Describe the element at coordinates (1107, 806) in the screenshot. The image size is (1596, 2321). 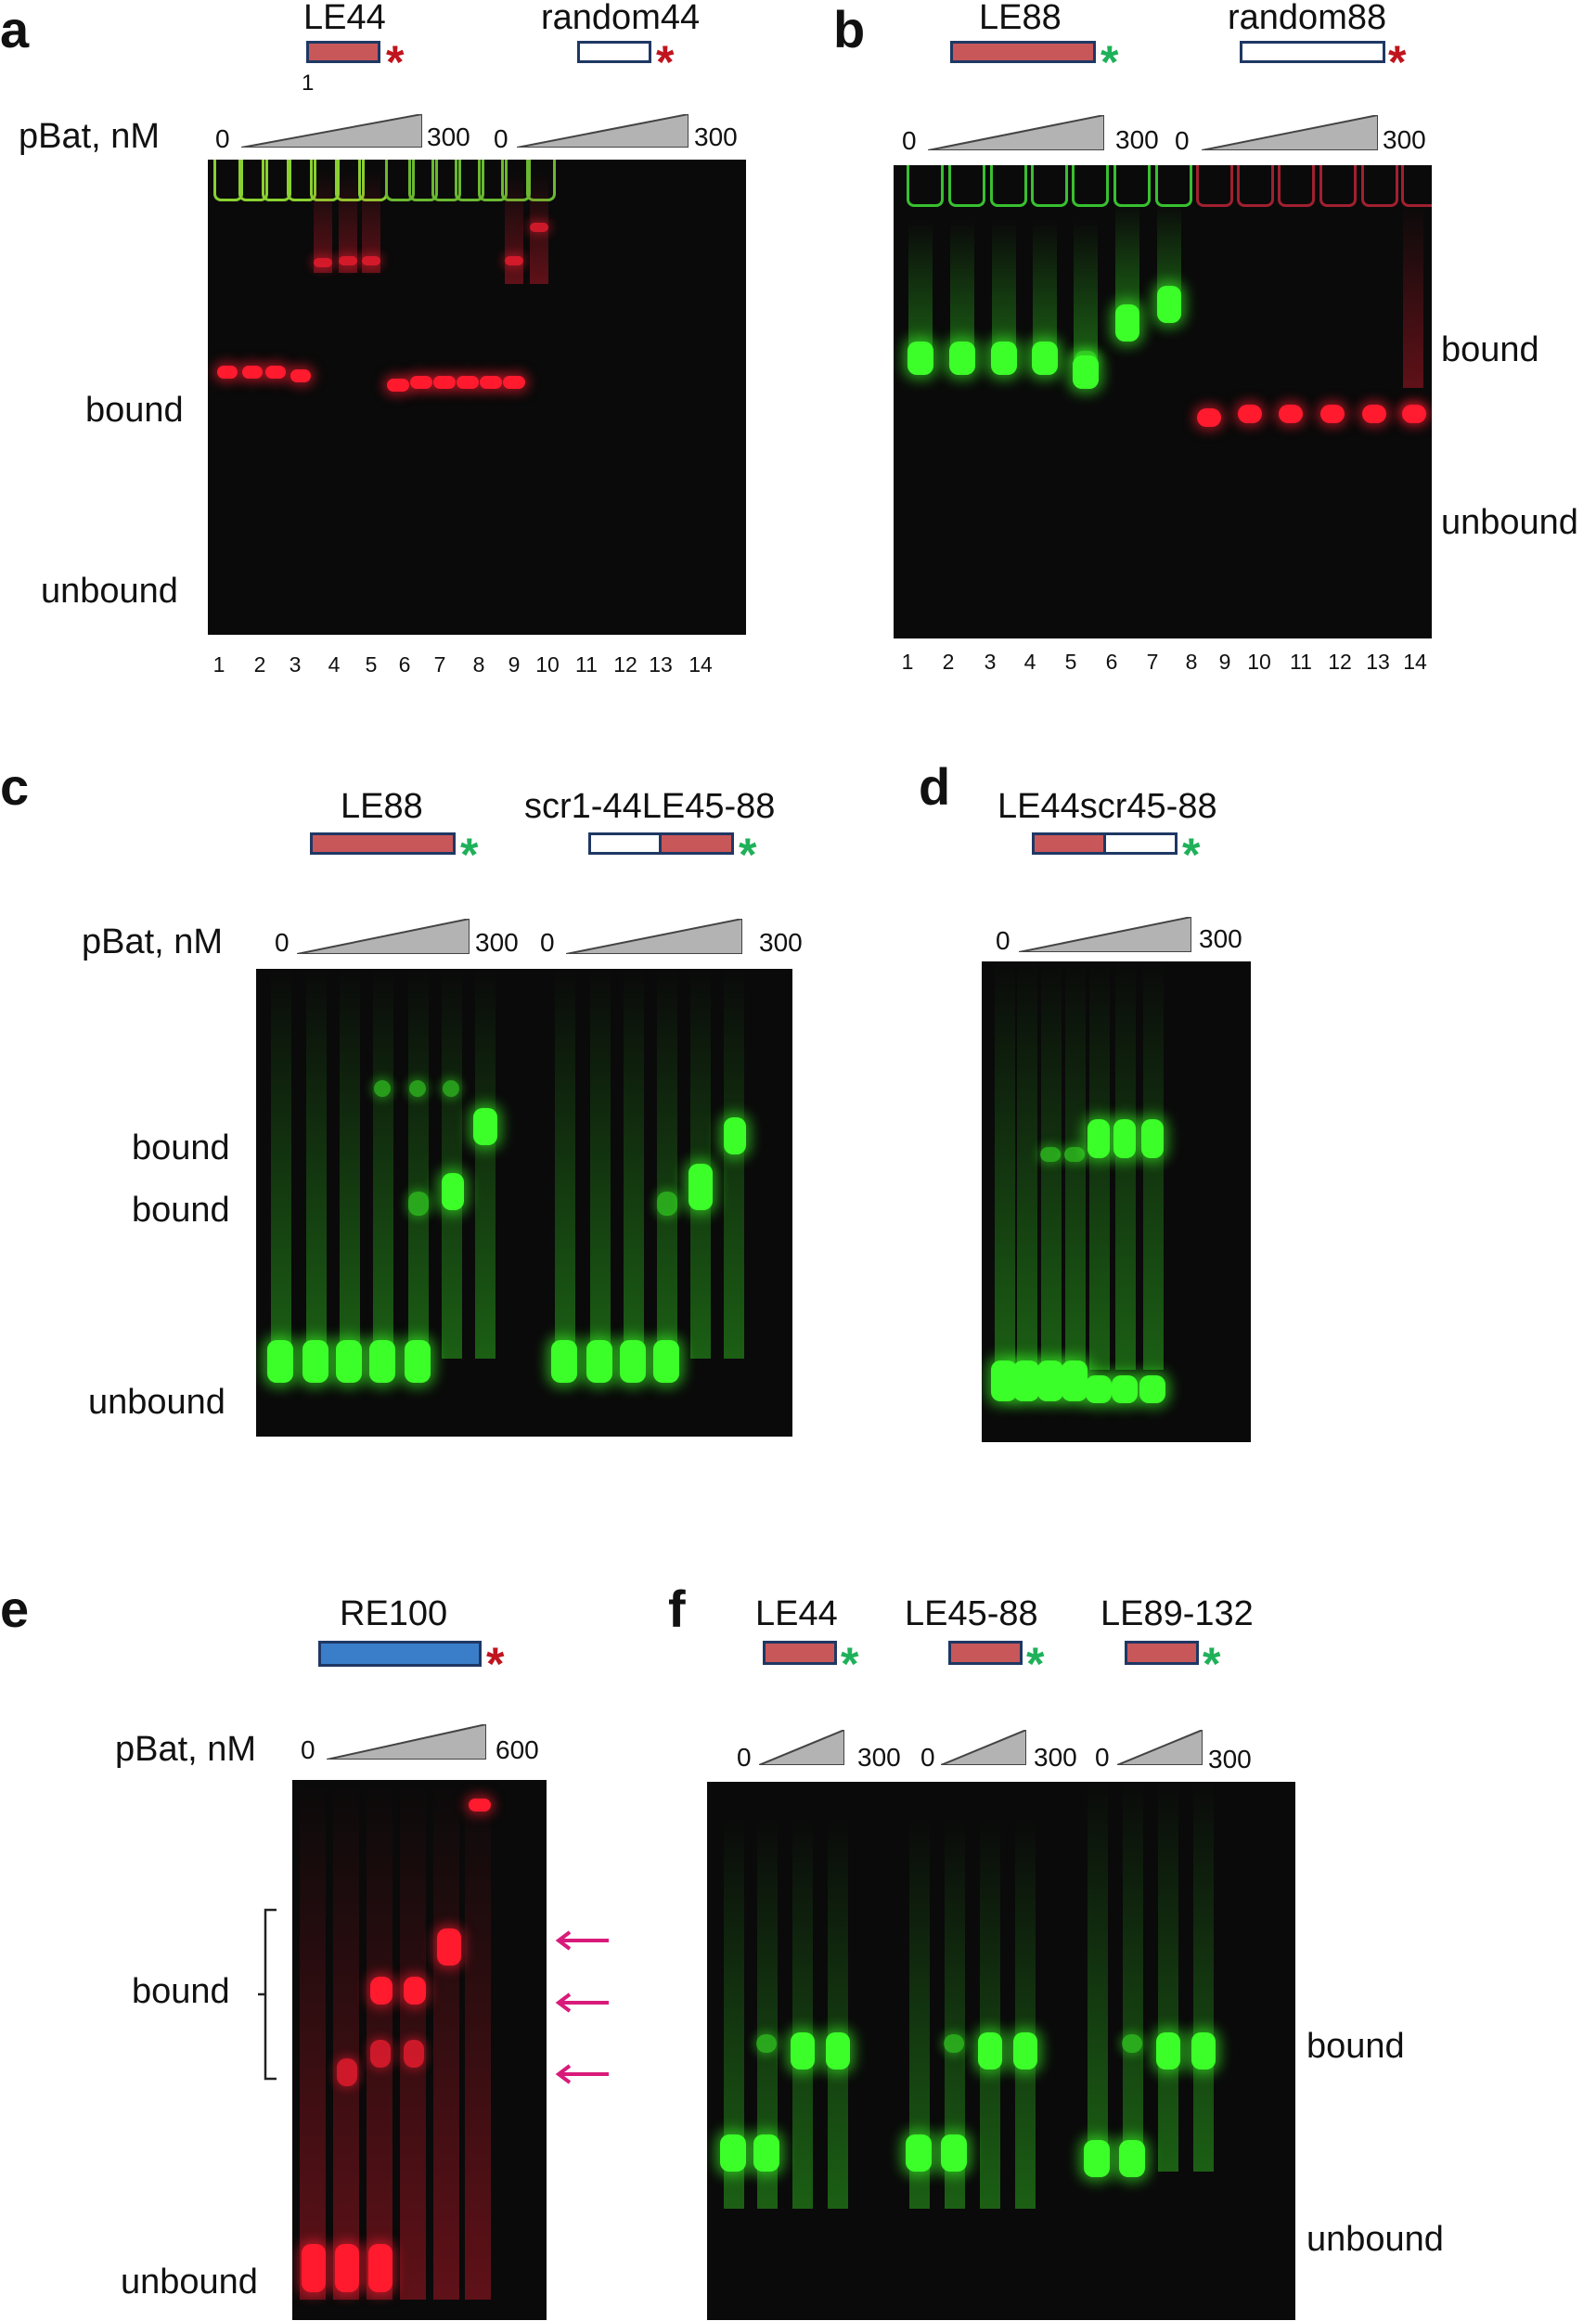
I see `construct-le44scr45-88-title: LE44scr45-88` at that location.